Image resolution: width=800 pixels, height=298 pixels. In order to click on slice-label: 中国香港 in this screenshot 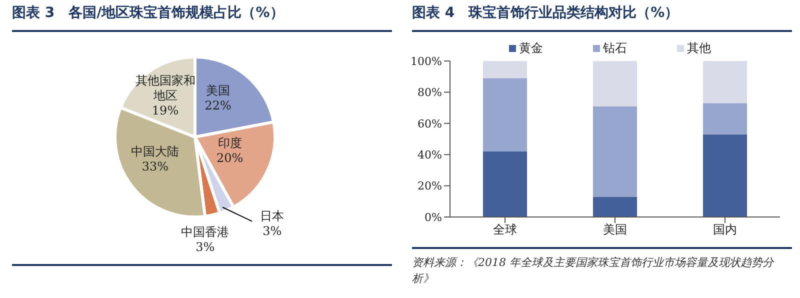, I will do `click(205, 231)`.